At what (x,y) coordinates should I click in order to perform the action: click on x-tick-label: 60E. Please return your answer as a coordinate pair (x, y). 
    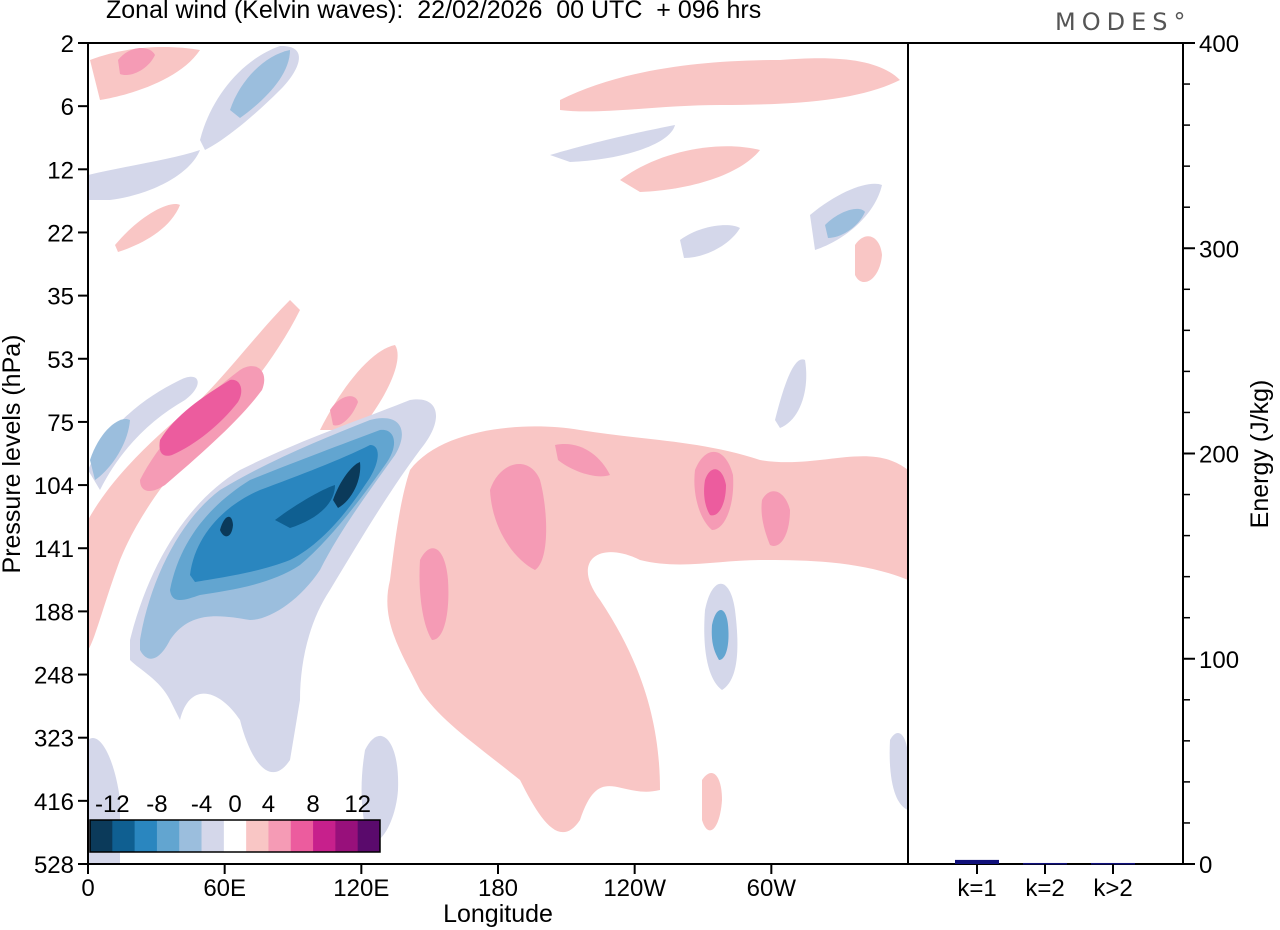
    Looking at the image, I should click on (224, 888).